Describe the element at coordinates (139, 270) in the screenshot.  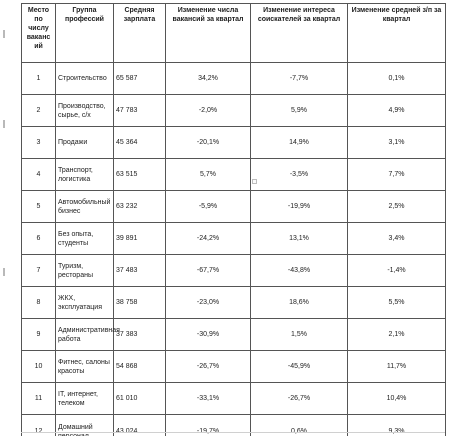
I see `cell-salary: 37 483` at that location.